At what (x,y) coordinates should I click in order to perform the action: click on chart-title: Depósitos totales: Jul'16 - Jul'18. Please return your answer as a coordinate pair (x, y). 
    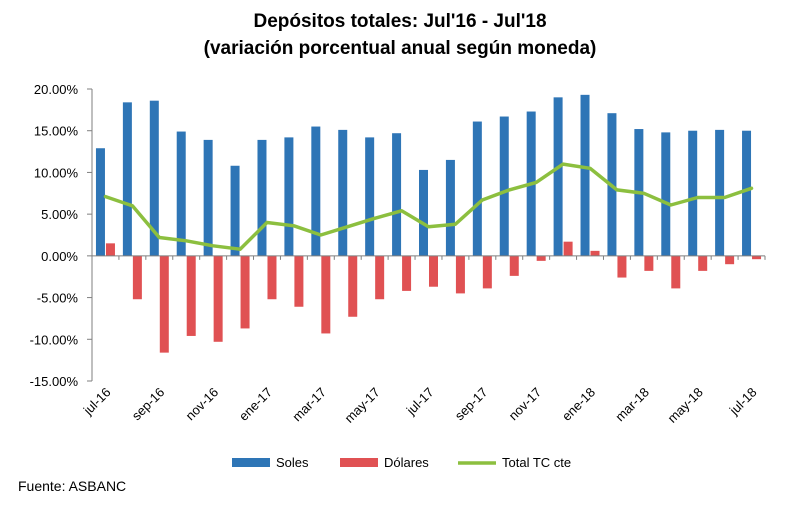
    Looking at the image, I should click on (400, 21).